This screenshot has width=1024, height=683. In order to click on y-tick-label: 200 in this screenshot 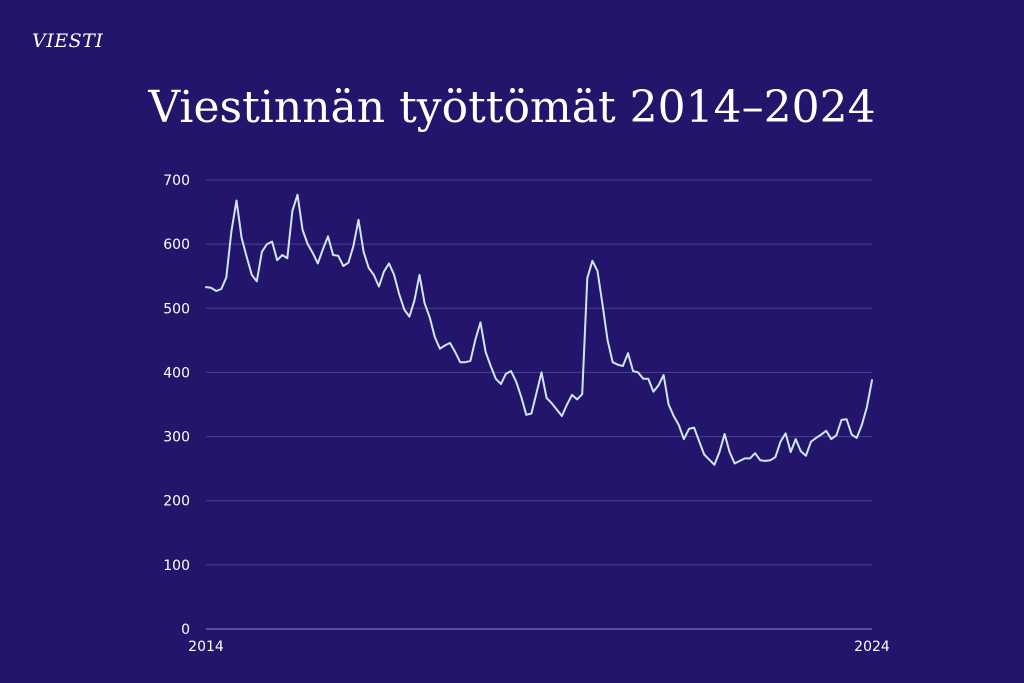, I will do `click(176, 502)`.